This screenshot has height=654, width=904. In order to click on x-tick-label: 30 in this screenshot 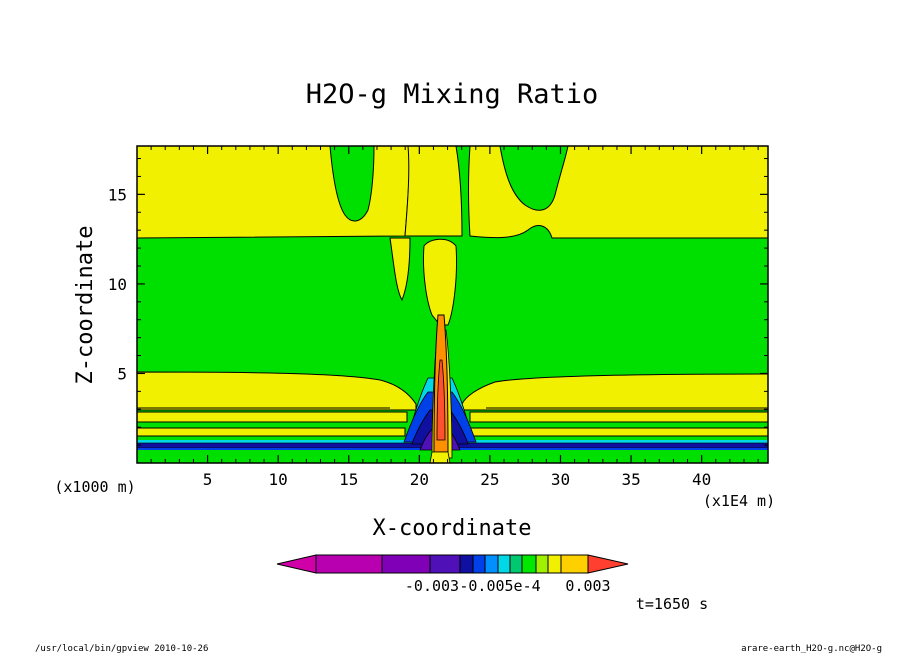, I will do `click(560, 479)`.